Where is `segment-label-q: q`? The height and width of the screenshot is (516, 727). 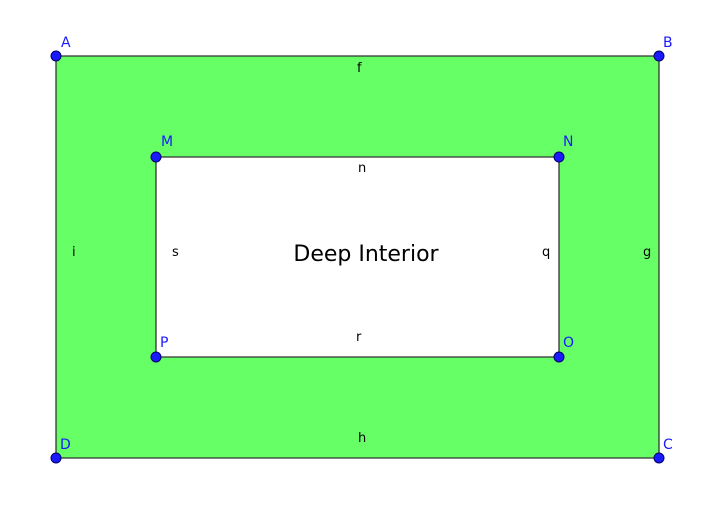 segment-label-q: q is located at coordinates (546, 252).